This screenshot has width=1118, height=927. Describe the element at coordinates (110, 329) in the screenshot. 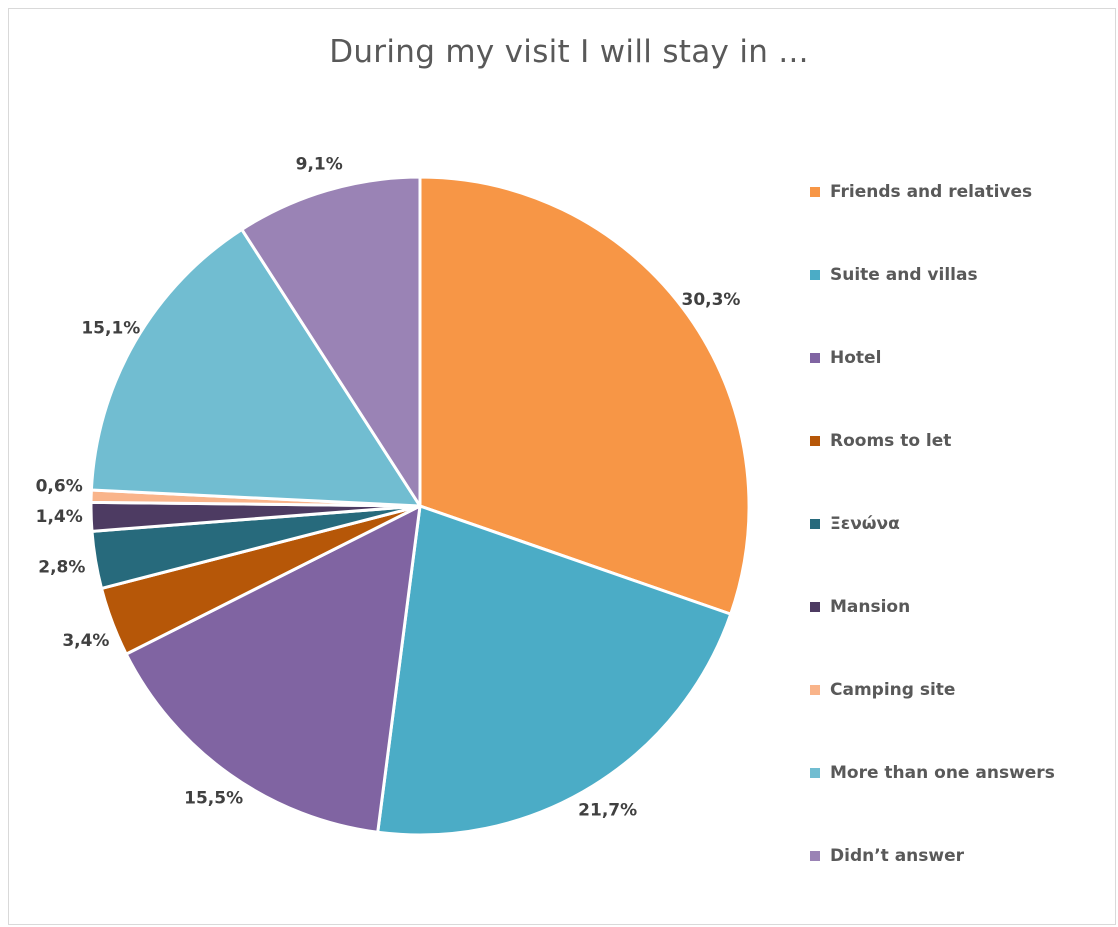

I see `data-label-8: 15,1%` at that location.